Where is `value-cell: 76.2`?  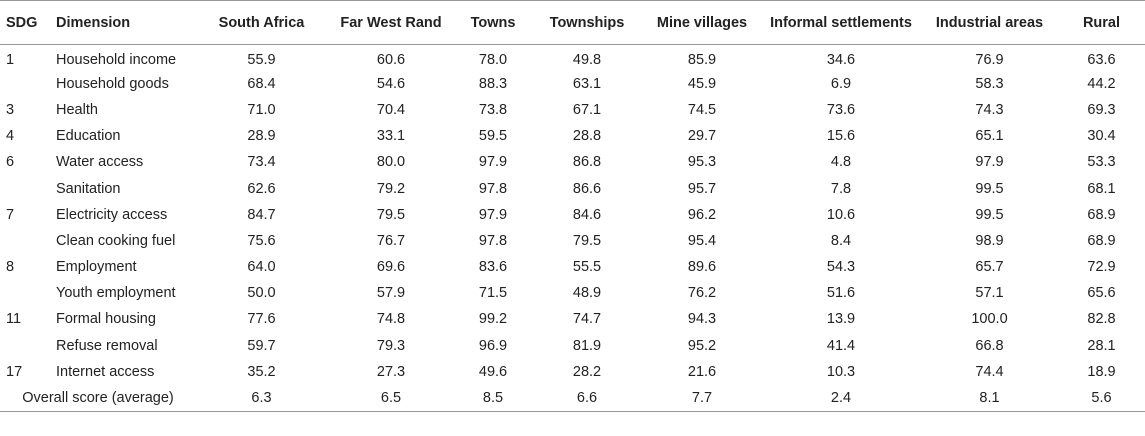 value-cell: 76.2 is located at coordinates (702, 293).